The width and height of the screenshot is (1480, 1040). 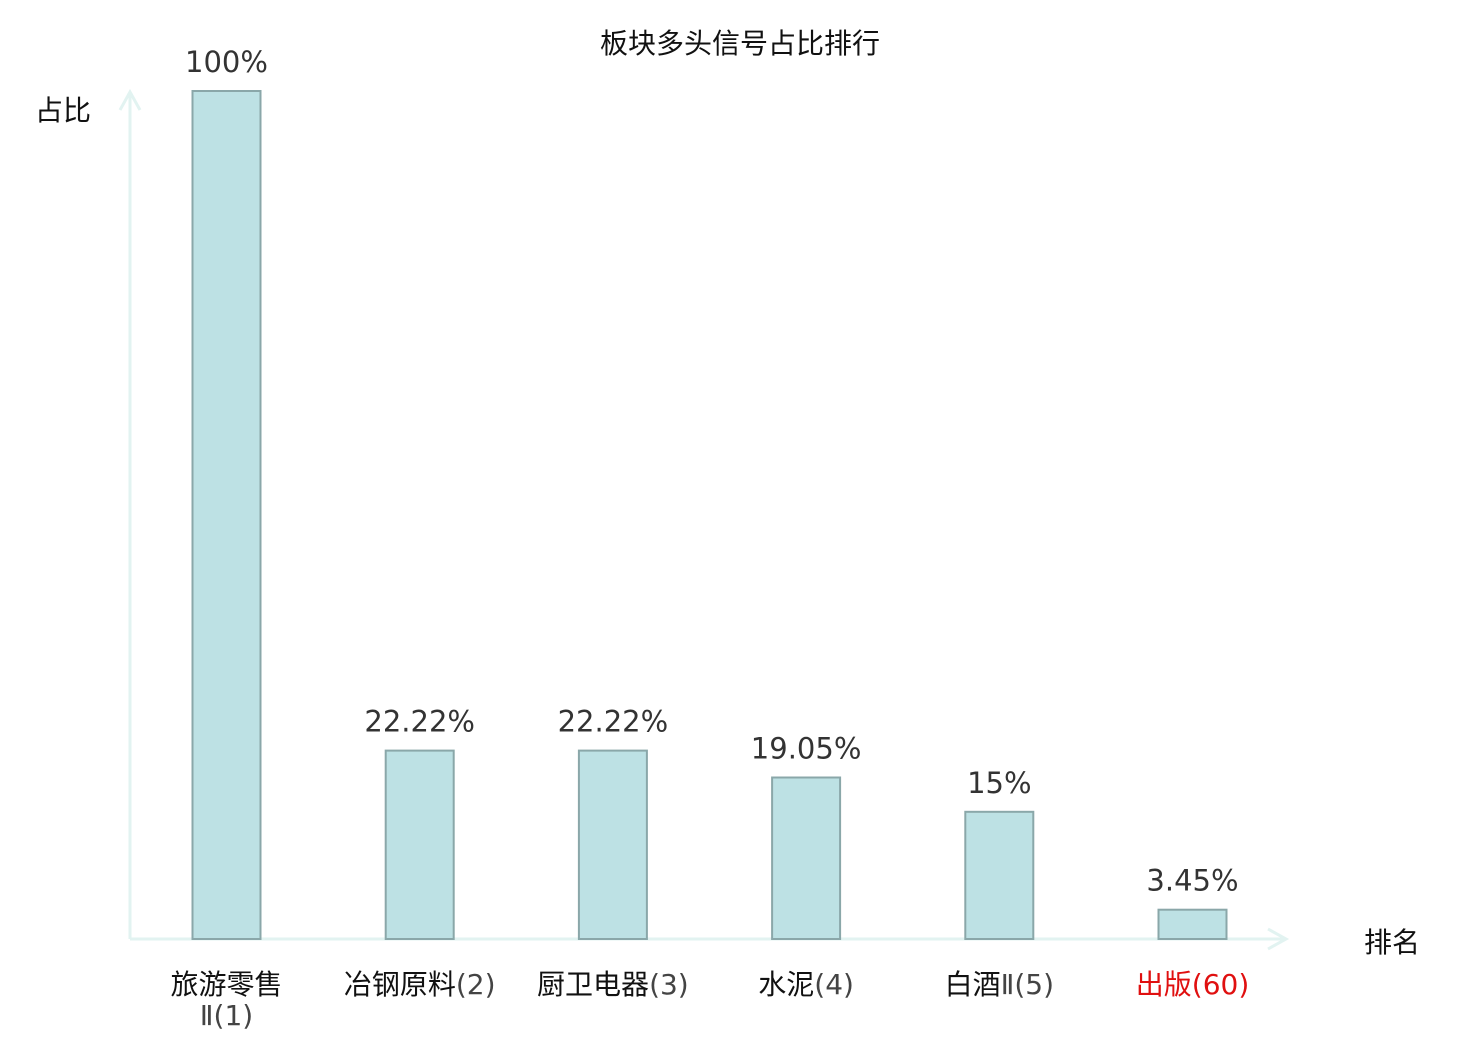 I want to click on category-name: 冶钢原料, so click(x=400, y=984).